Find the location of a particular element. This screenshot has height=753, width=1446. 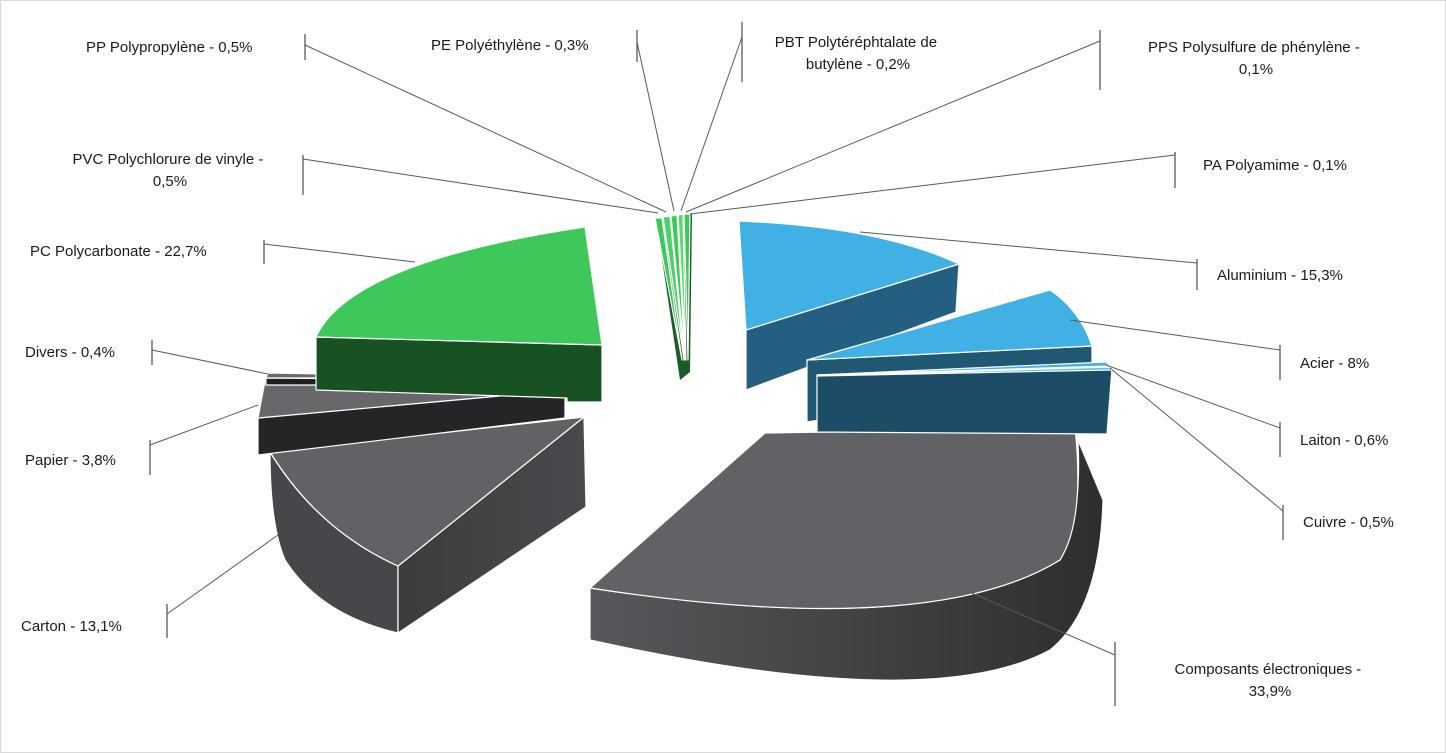

leader-aluminium is located at coordinates (1028, 247).